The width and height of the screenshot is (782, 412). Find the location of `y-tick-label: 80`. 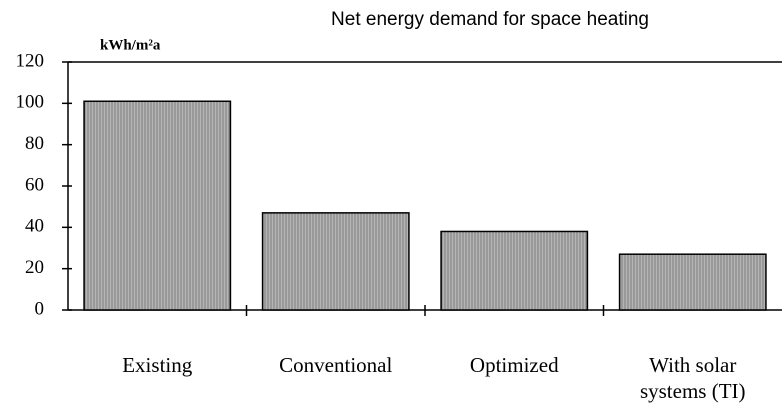

y-tick-label: 80 is located at coordinates (34, 143).